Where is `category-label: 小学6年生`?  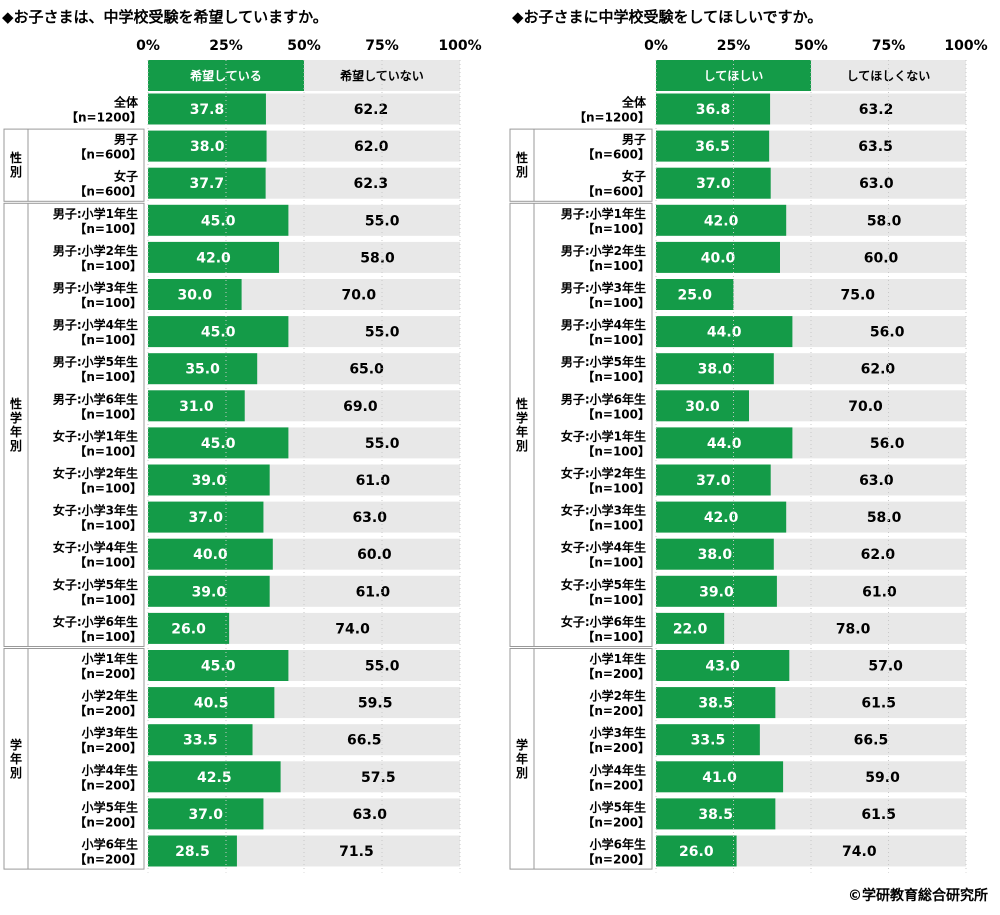
category-label: 小学6年生 is located at coordinates (110, 844).